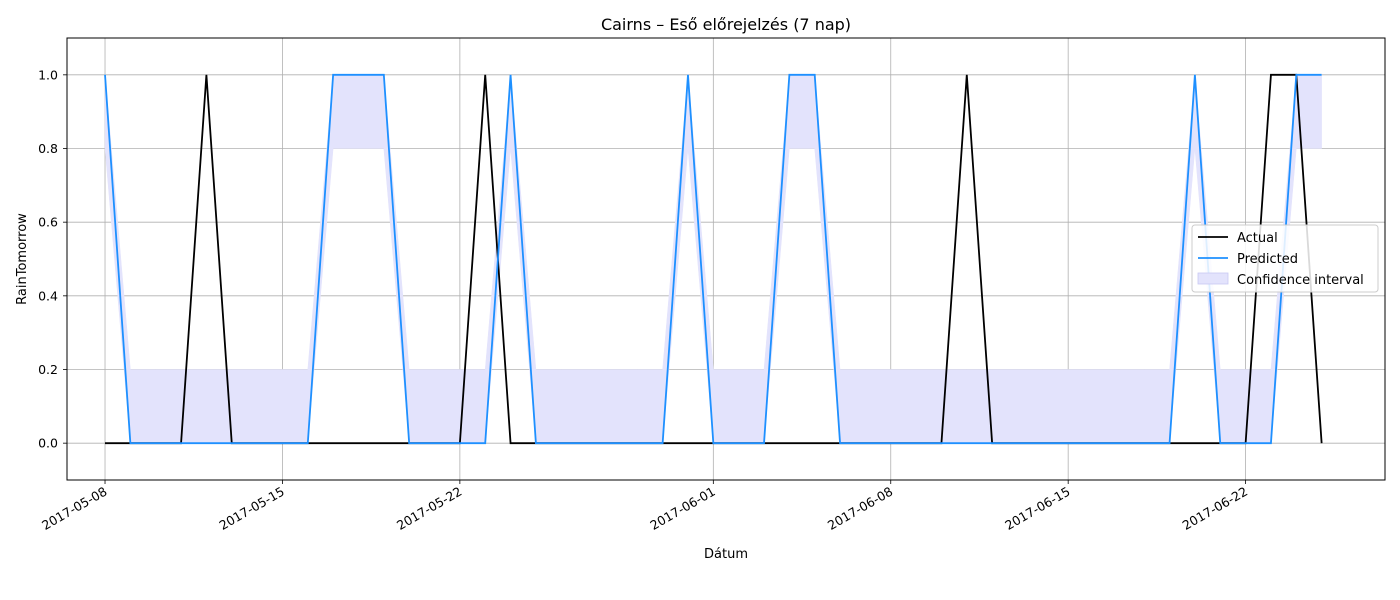 The width and height of the screenshot is (1400, 600). I want to click on legend-box, so click(1285, 258).